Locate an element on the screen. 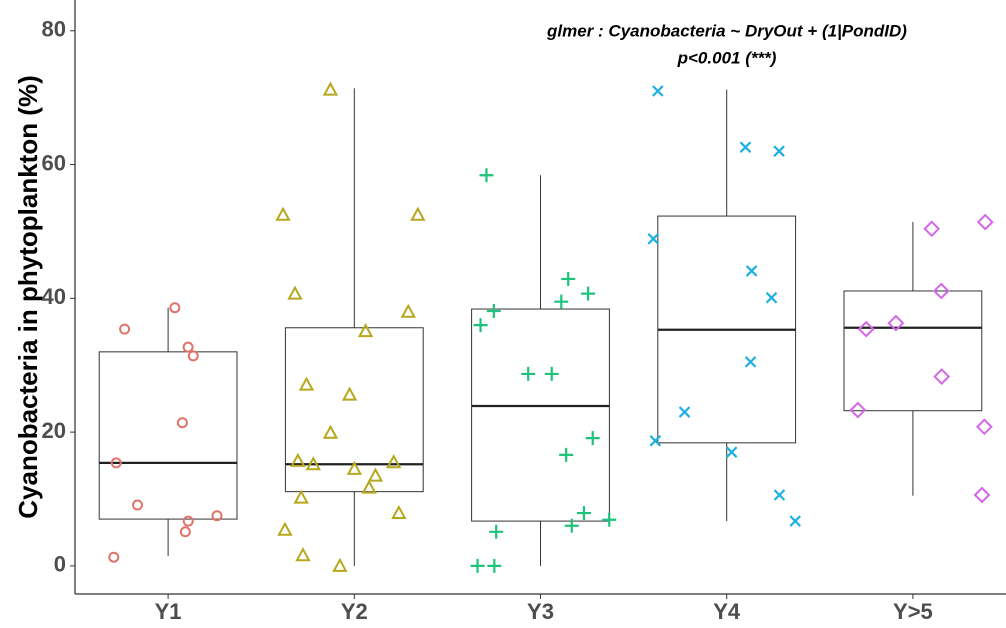 This screenshot has width=1006, height=628. y-tick-label: 0 is located at coordinates (60, 564).